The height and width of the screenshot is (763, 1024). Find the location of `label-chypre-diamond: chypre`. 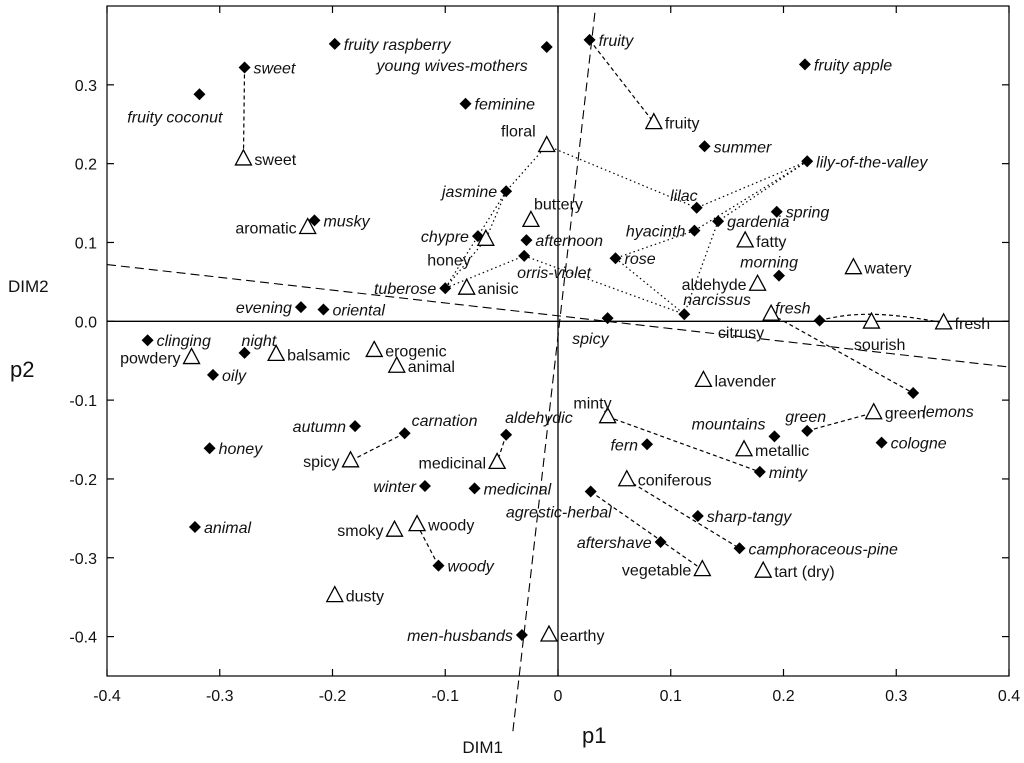

label-chypre-diamond: chypre is located at coordinates (445, 237).